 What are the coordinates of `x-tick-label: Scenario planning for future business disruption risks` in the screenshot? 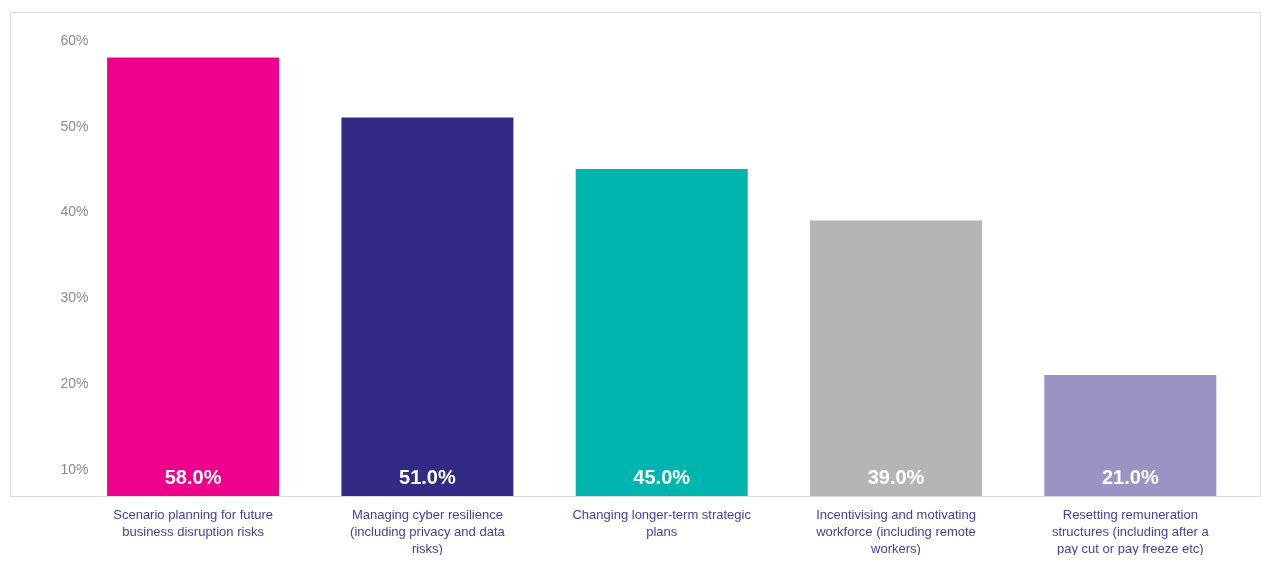 It's located at (193, 522).